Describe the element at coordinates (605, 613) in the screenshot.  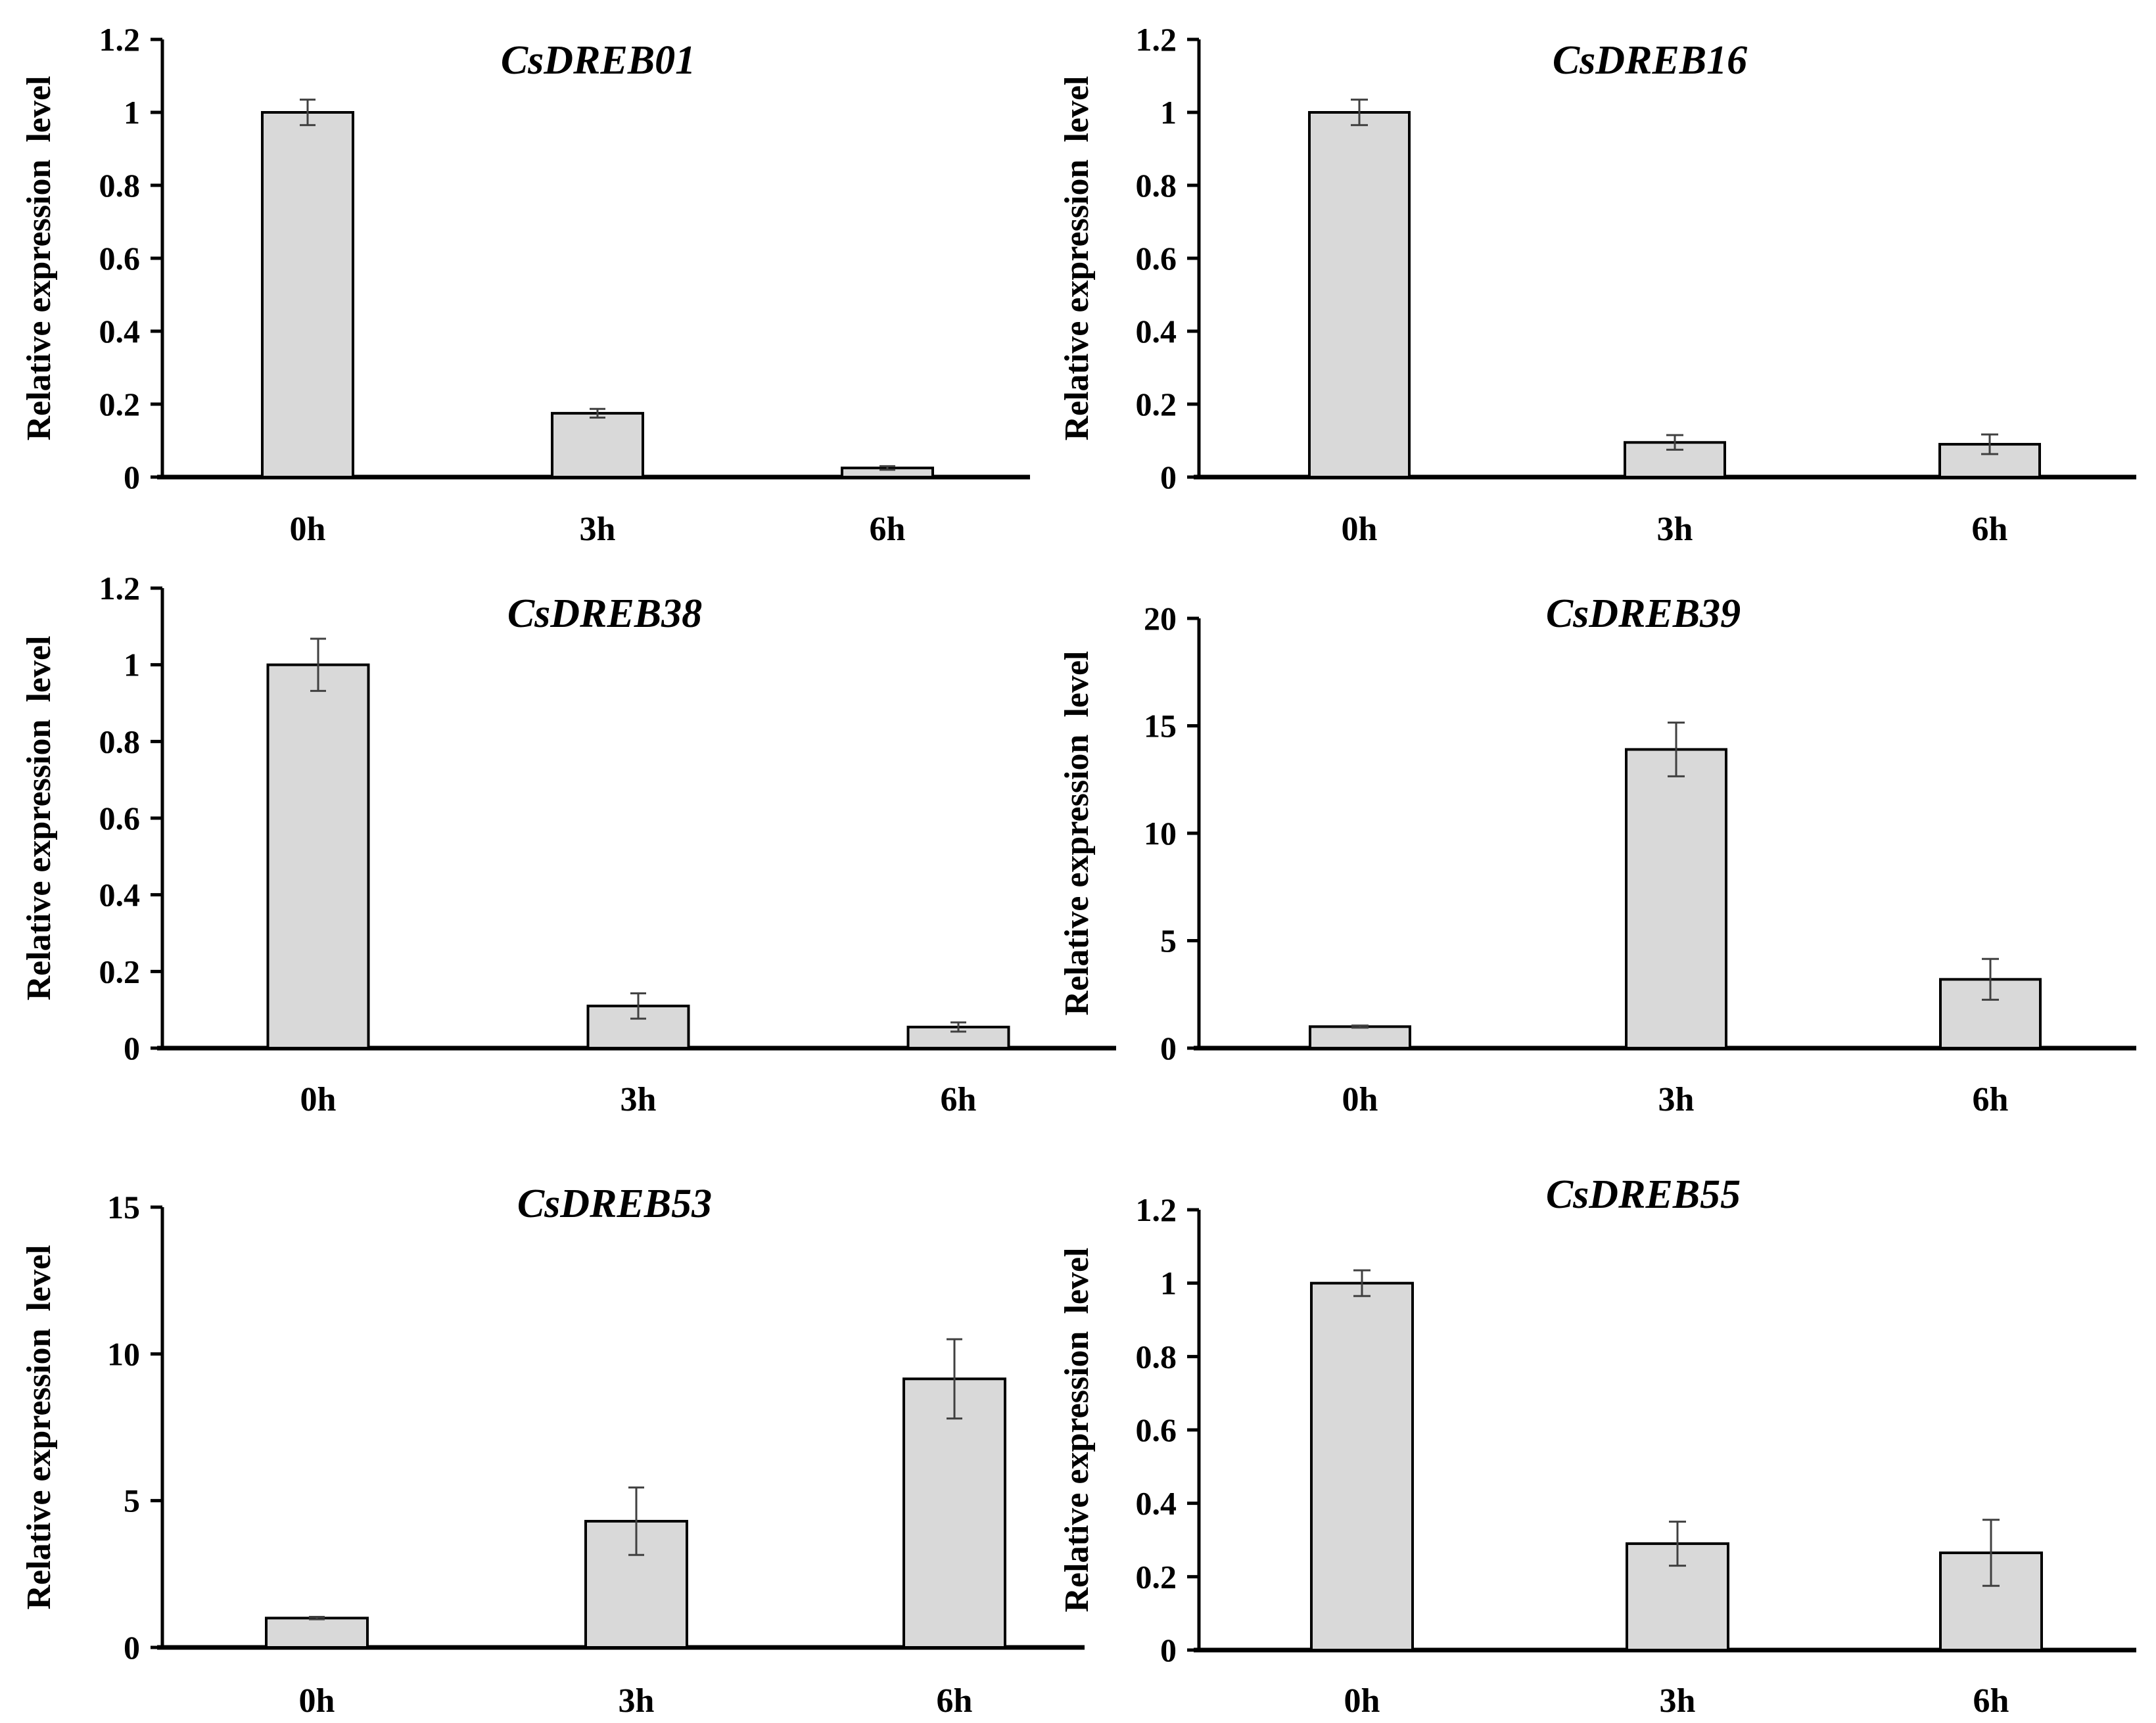
I see `chart-title: CsDREB38` at that location.